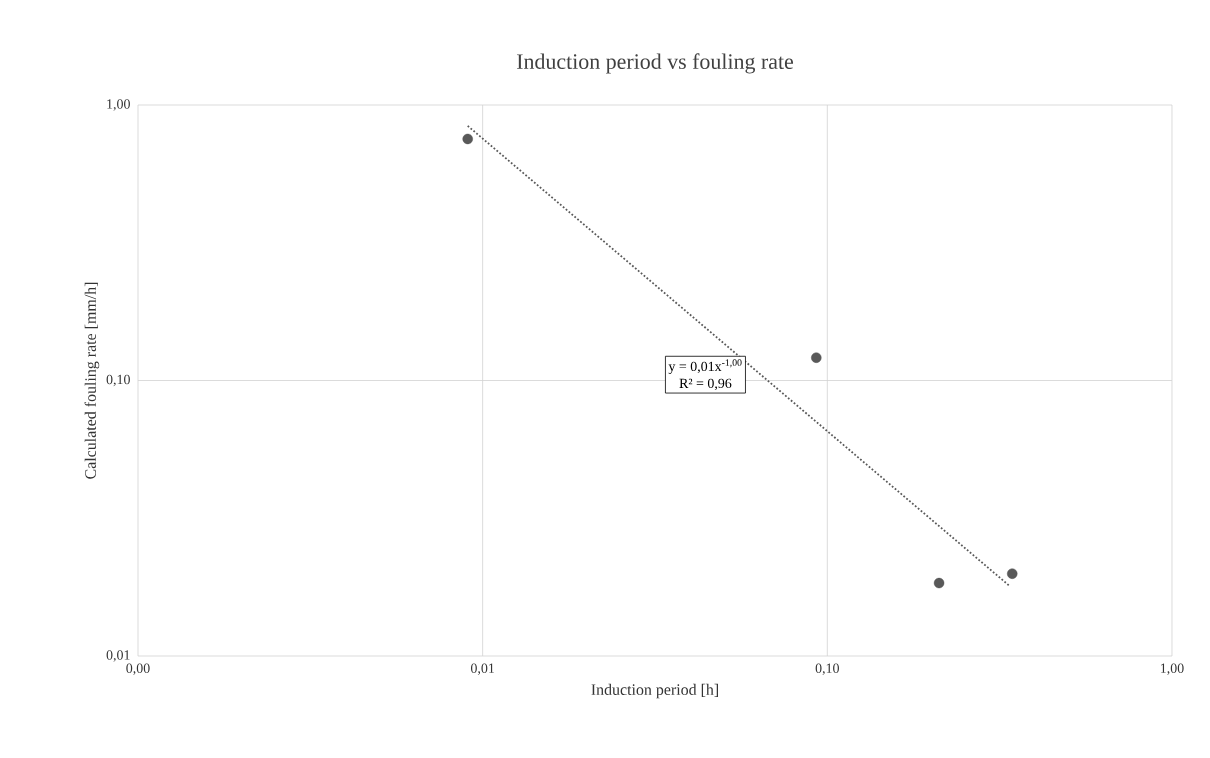 Image resolution: width=1210 pixels, height=758 pixels. What do you see at coordinates (655, 63) in the screenshot?
I see `chart-title: Induction period vs fouling rate` at bounding box center [655, 63].